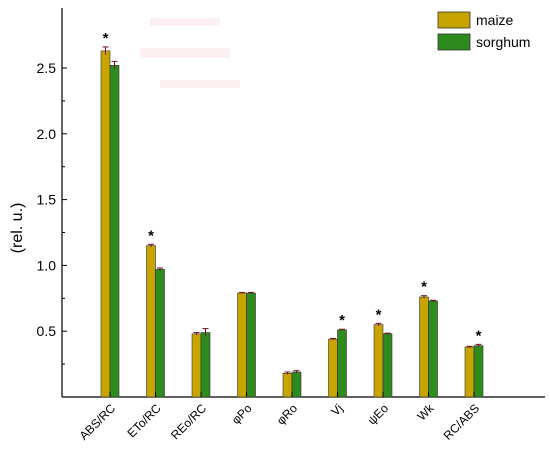 The image size is (550, 457). Describe the element at coordinates (483, 31) in the screenshot. I see `legend: maize sorghum` at that location.